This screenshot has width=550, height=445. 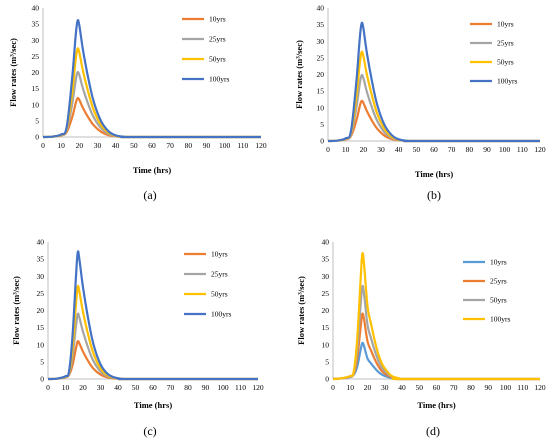 I want to click on panel-label: (d), so click(x=433, y=431).